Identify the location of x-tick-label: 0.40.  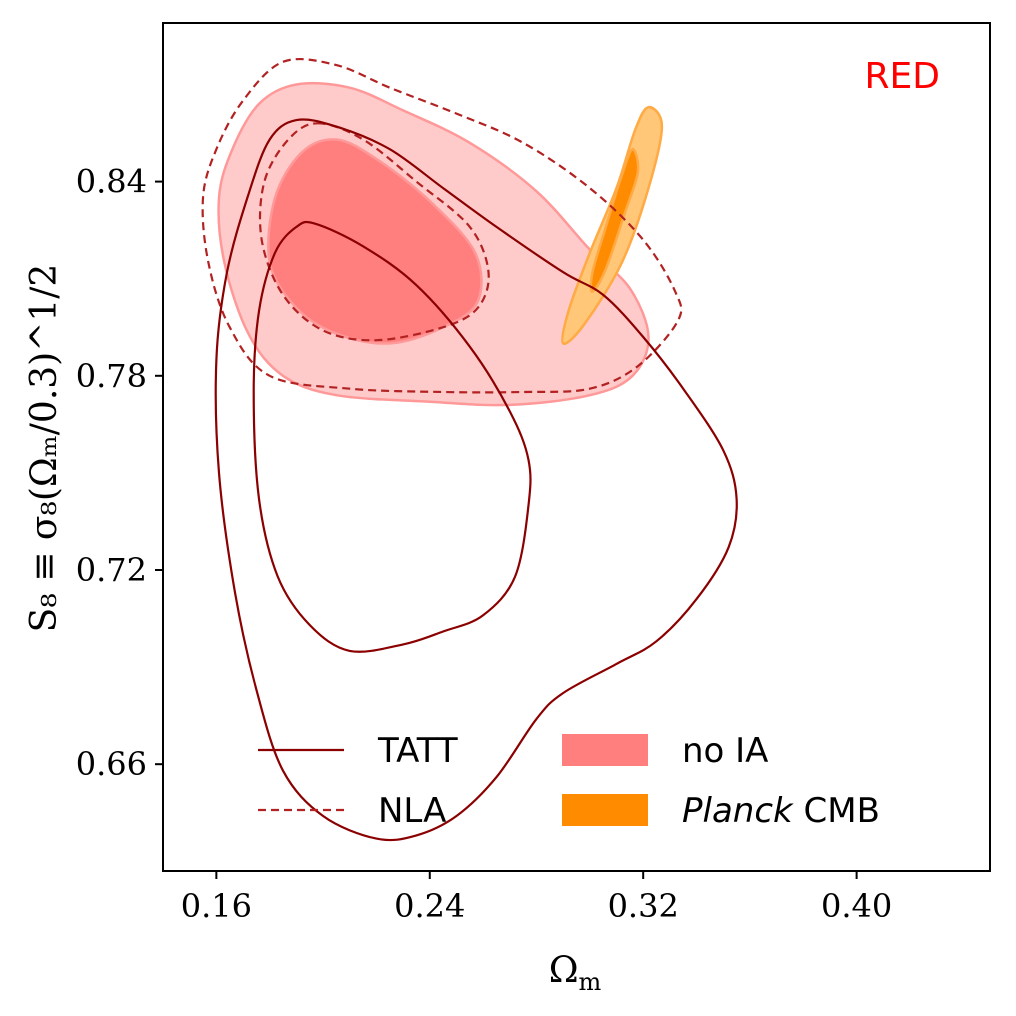
(856, 906).